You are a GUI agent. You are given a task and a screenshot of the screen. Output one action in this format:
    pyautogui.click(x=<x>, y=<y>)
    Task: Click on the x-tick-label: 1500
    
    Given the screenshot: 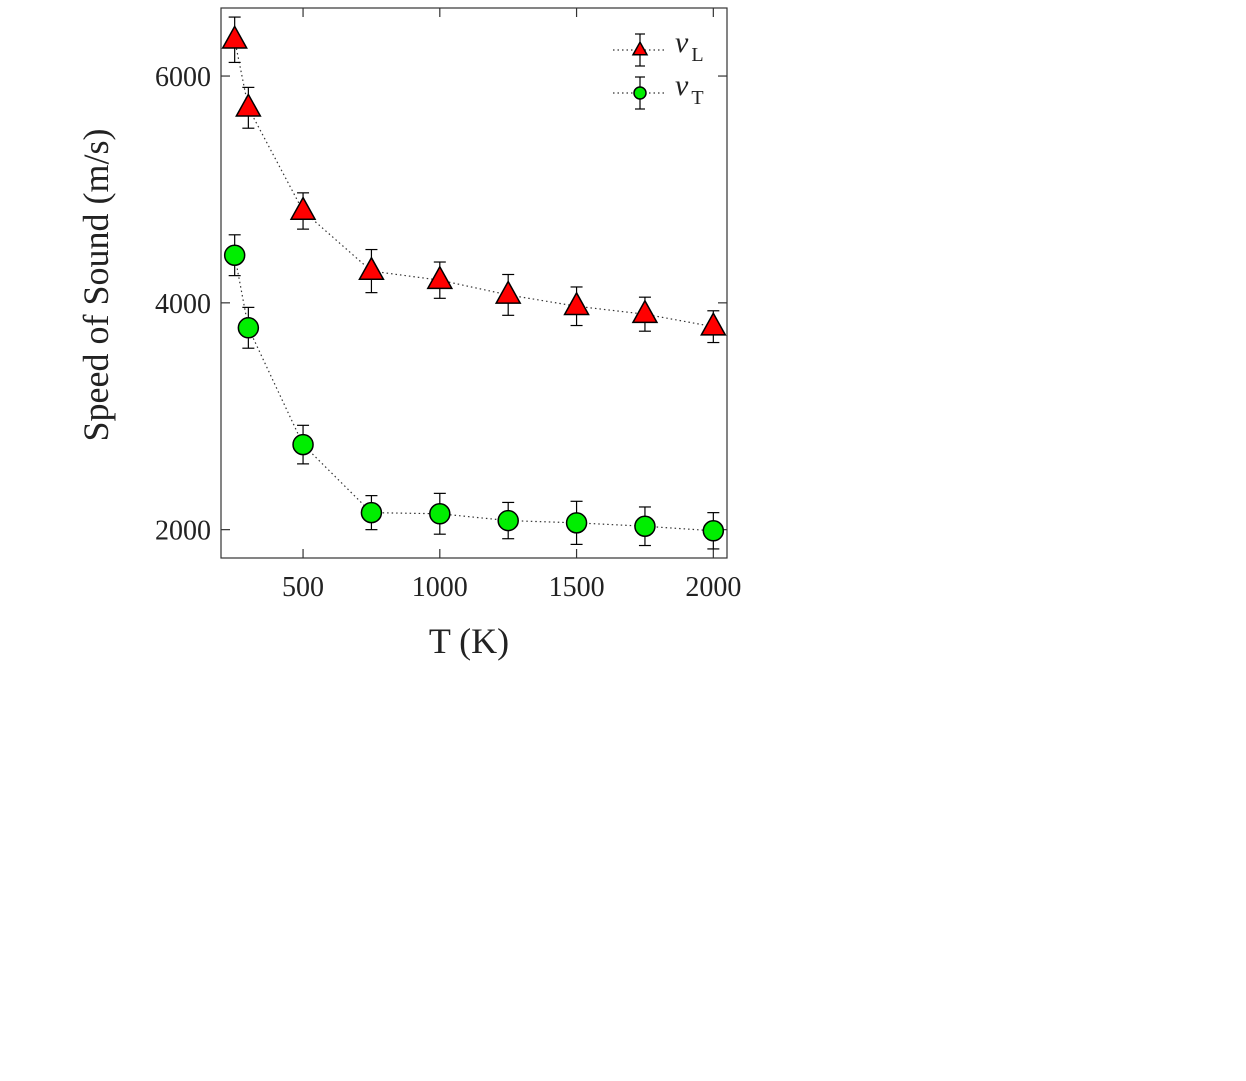 What is the action you would take?
    pyautogui.click(x=577, y=587)
    